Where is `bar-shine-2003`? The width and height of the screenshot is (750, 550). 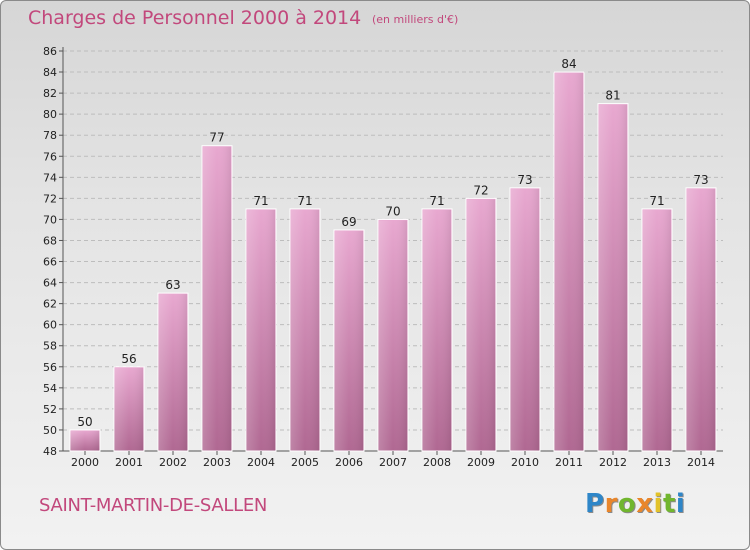
bar-shine-2003 is located at coordinates (217, 298).